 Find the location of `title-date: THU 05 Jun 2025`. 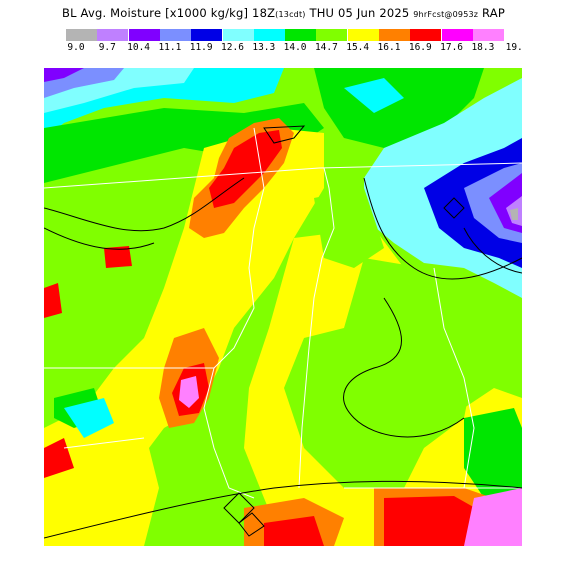

title-date: THU 05 Jun 2025 is located at coordinates (359, 13).